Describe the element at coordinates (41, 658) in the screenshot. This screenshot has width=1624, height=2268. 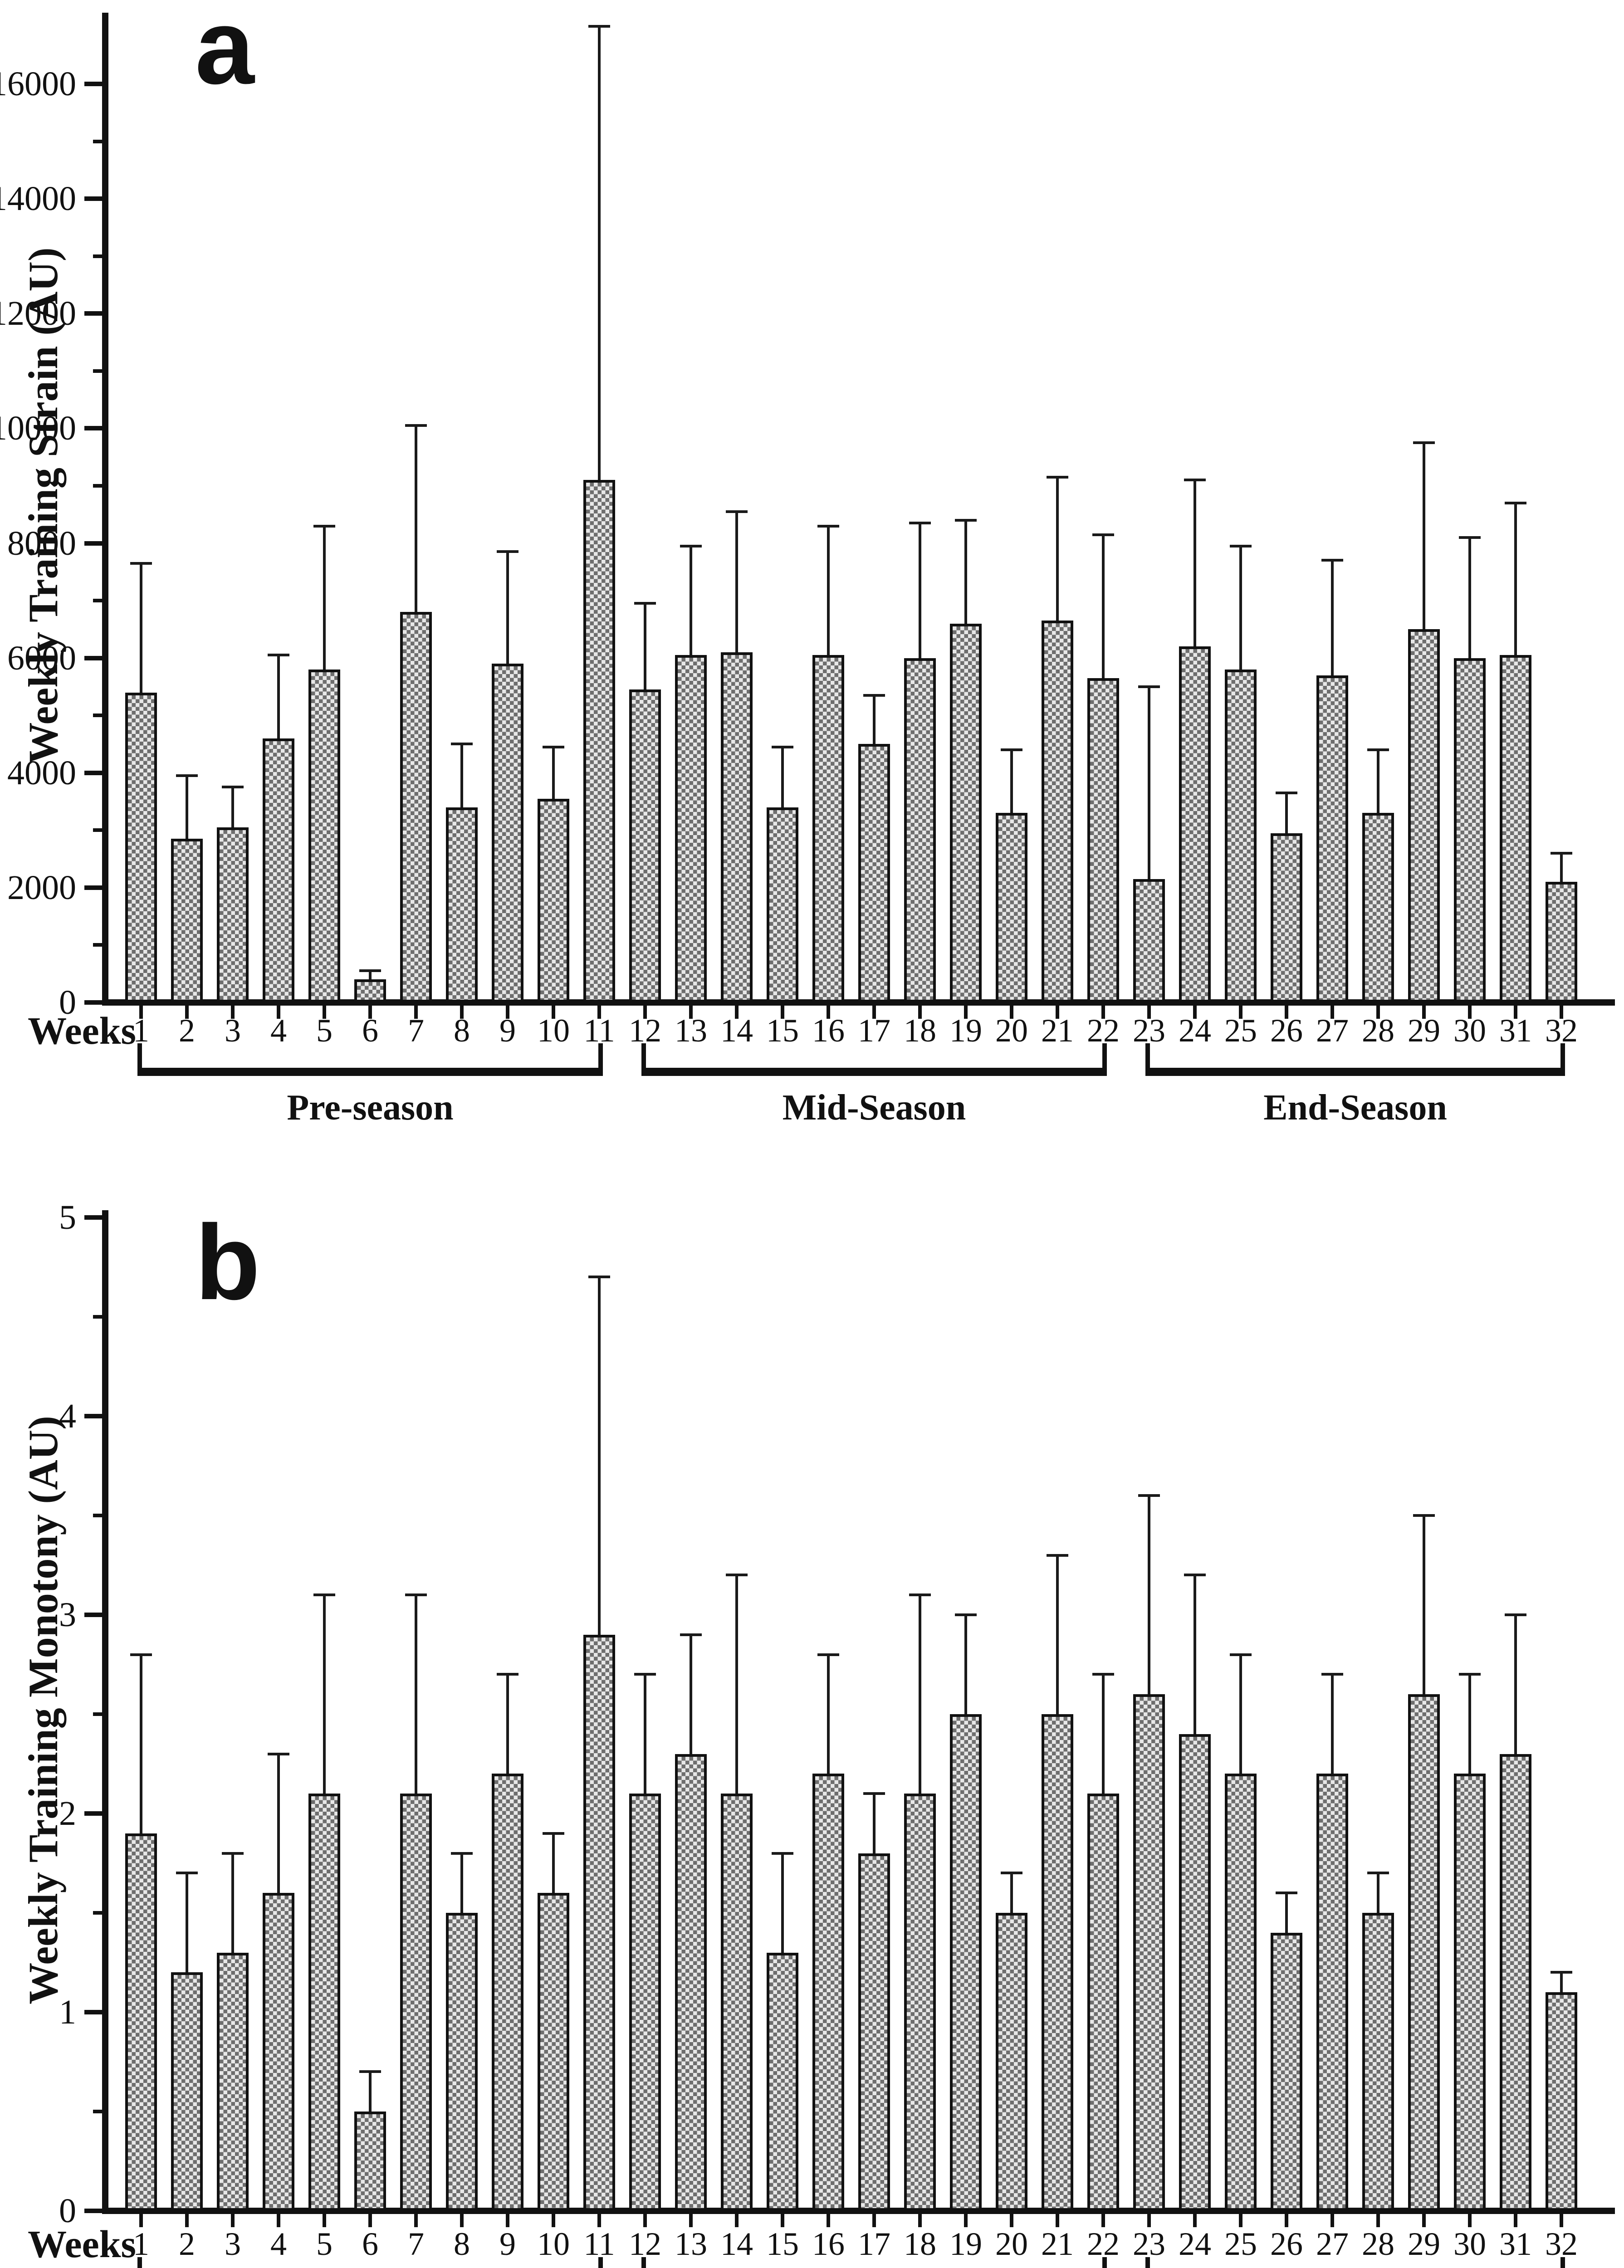
I see `y-tick-label: 6000` at that location.